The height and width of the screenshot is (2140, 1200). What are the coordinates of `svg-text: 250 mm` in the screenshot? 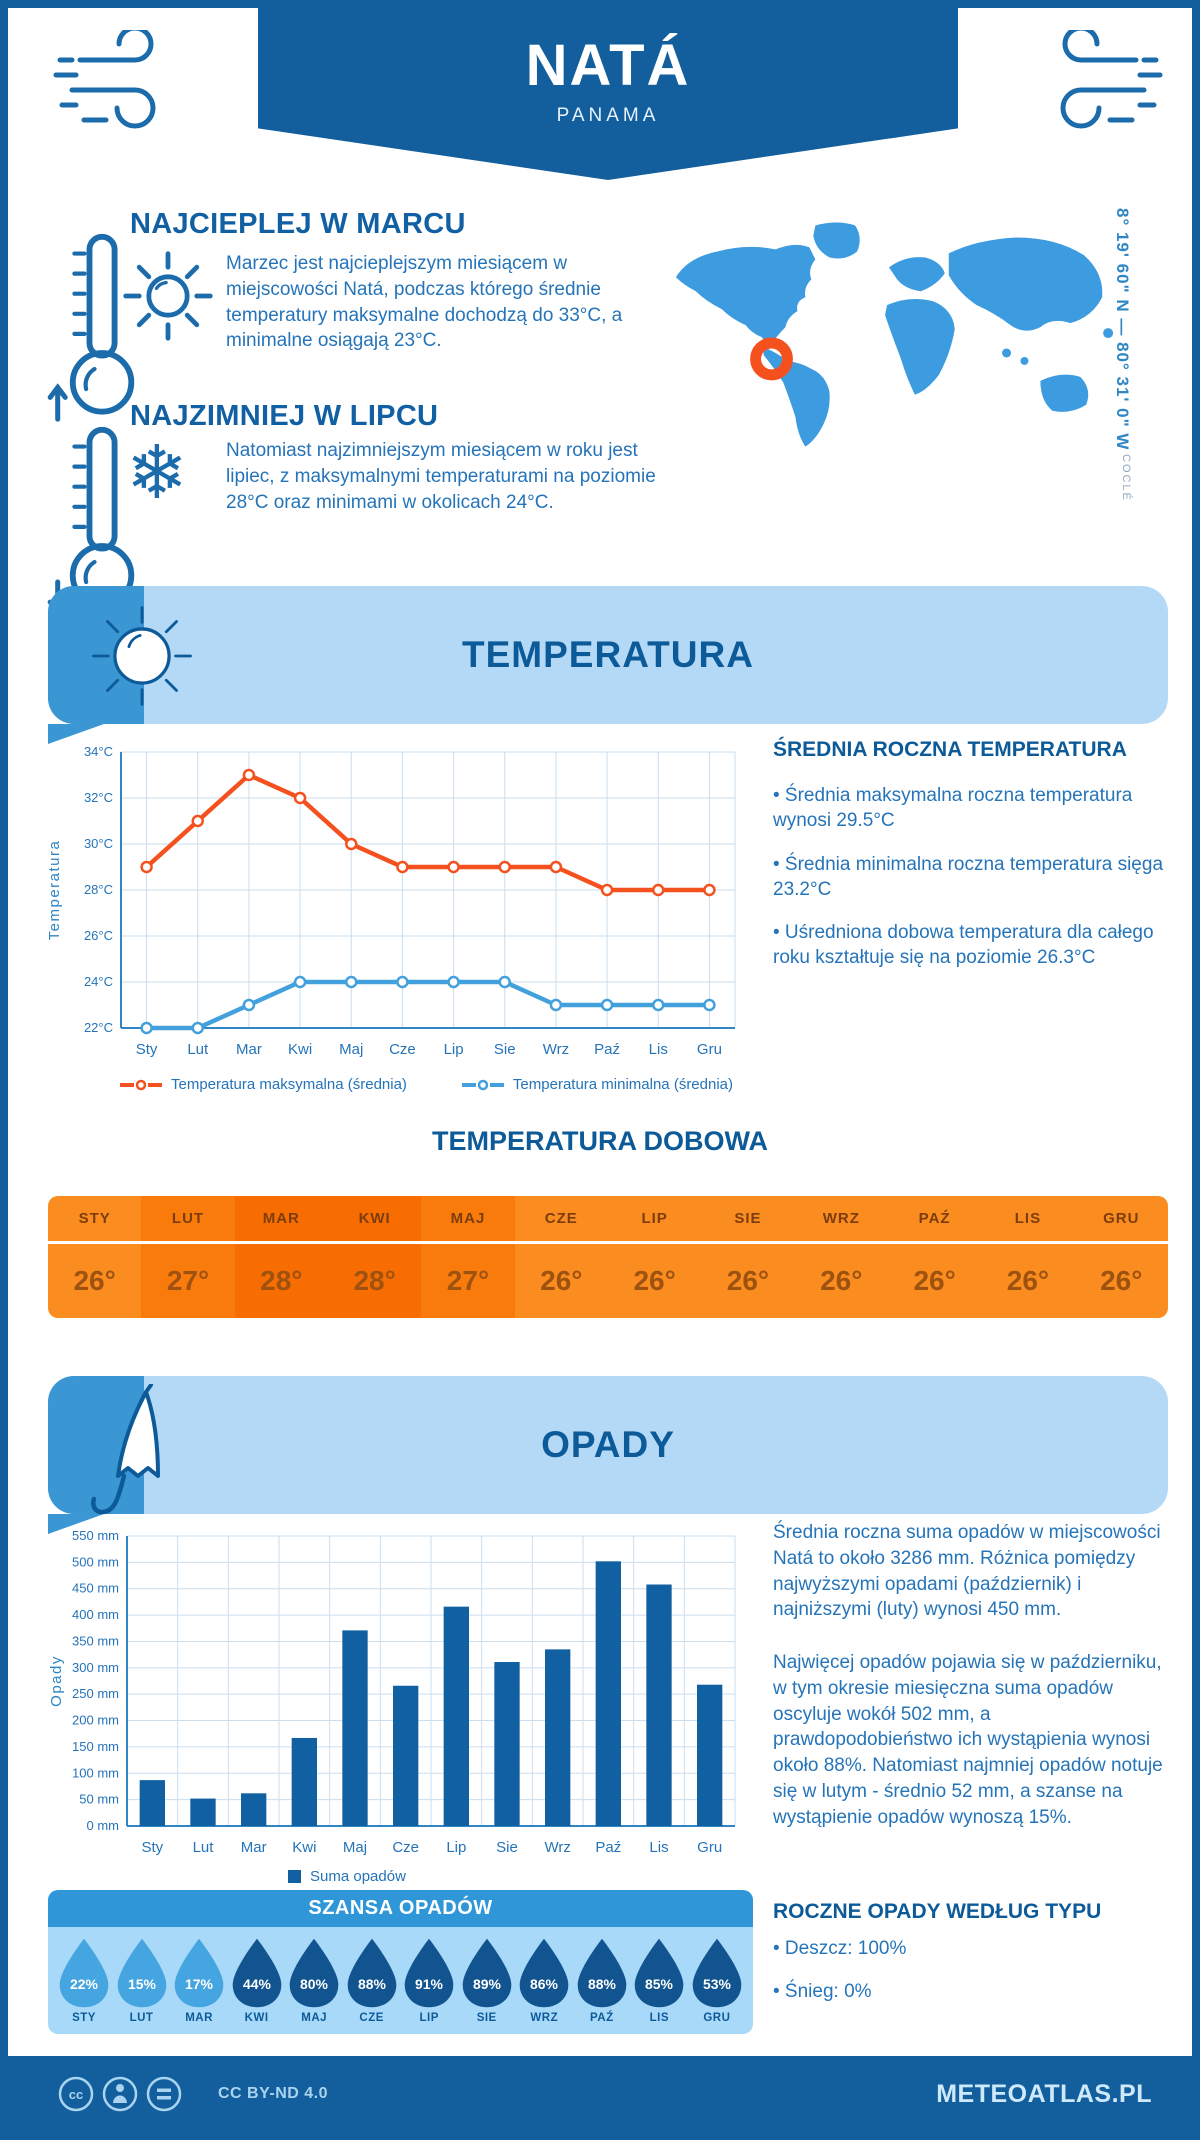 It's located at (95, 1693).